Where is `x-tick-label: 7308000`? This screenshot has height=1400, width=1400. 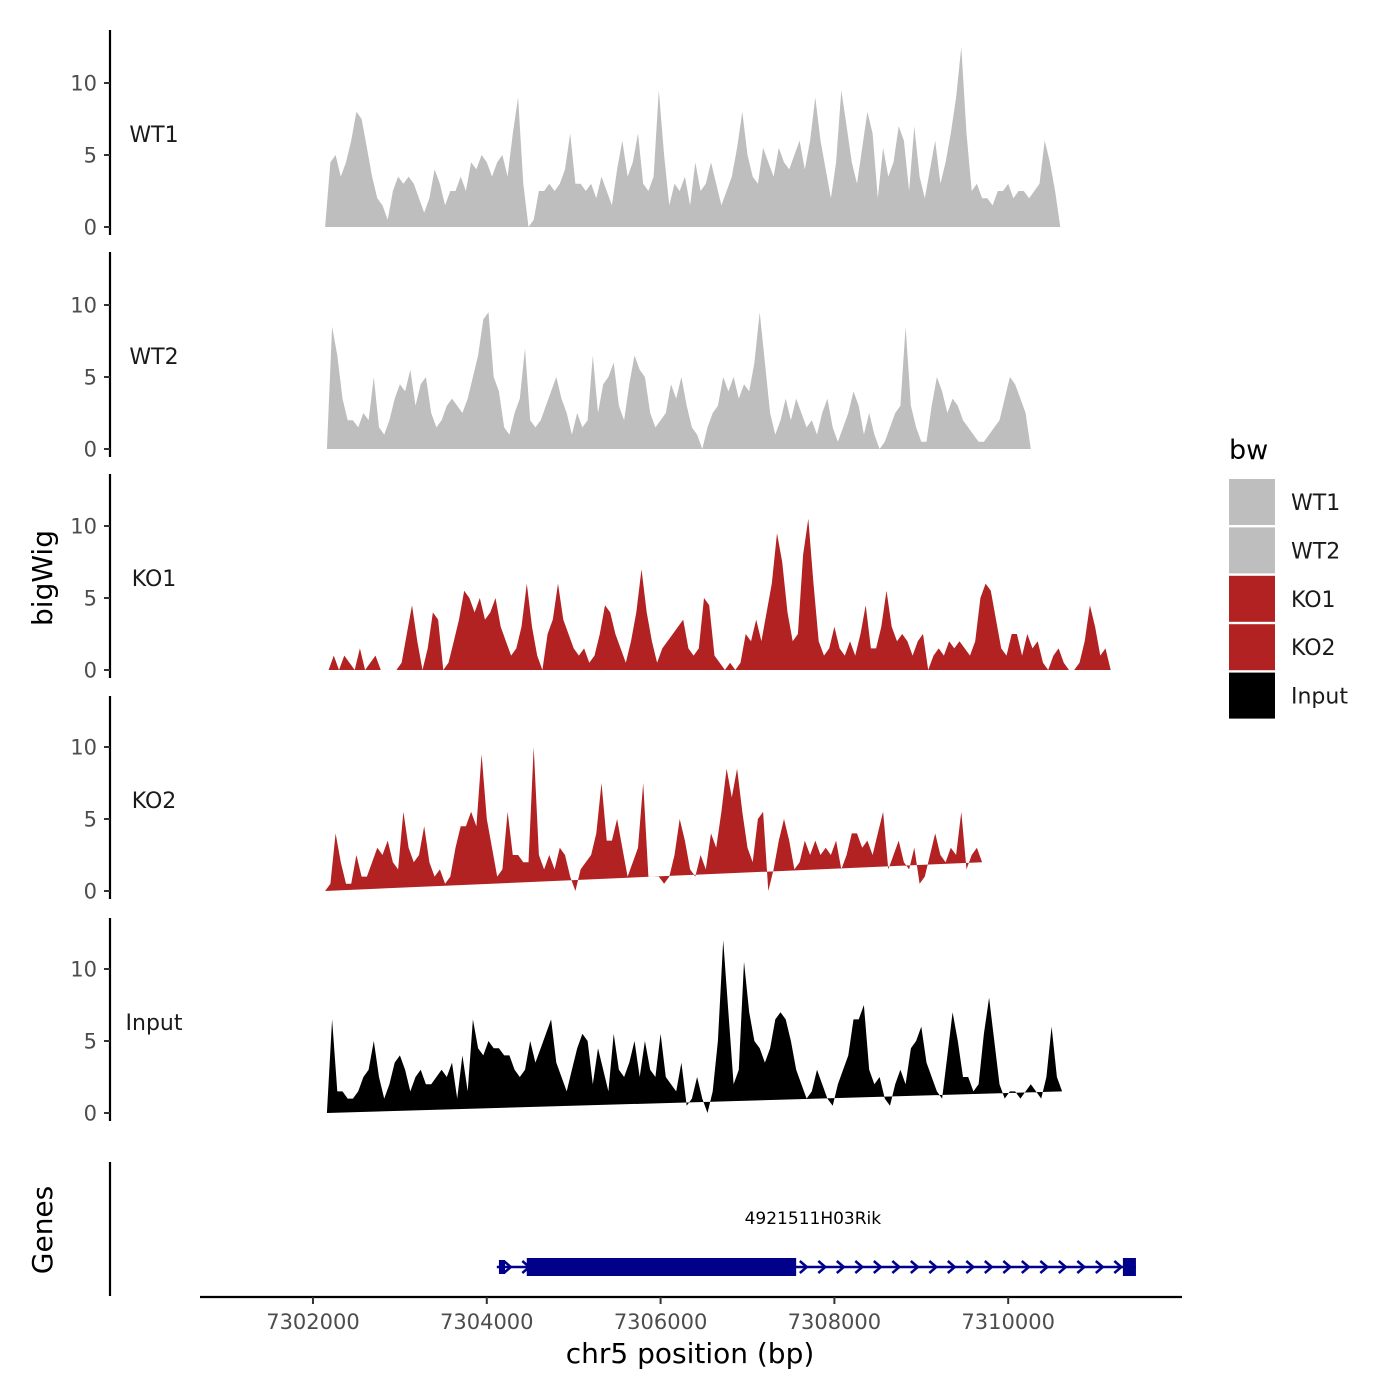
x-tick-label: 7308000 is located at coordinates (835, 1322).